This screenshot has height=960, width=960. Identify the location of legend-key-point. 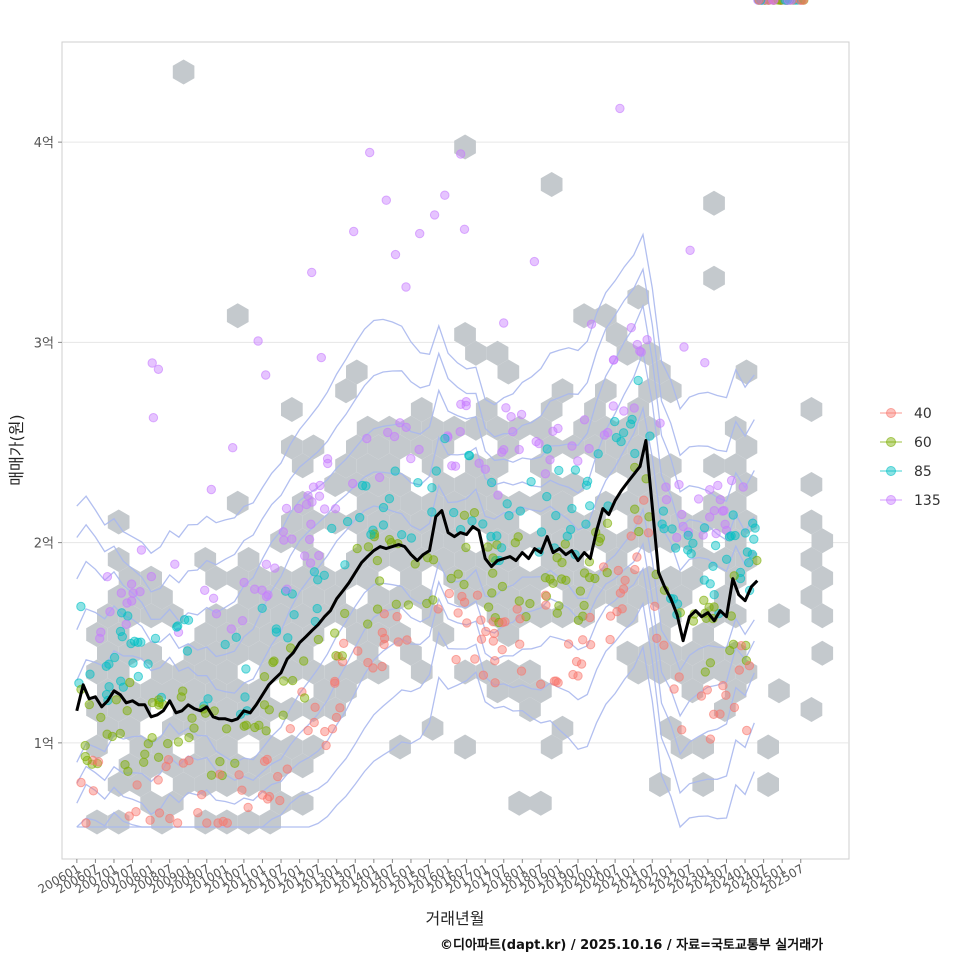
(891, 413).